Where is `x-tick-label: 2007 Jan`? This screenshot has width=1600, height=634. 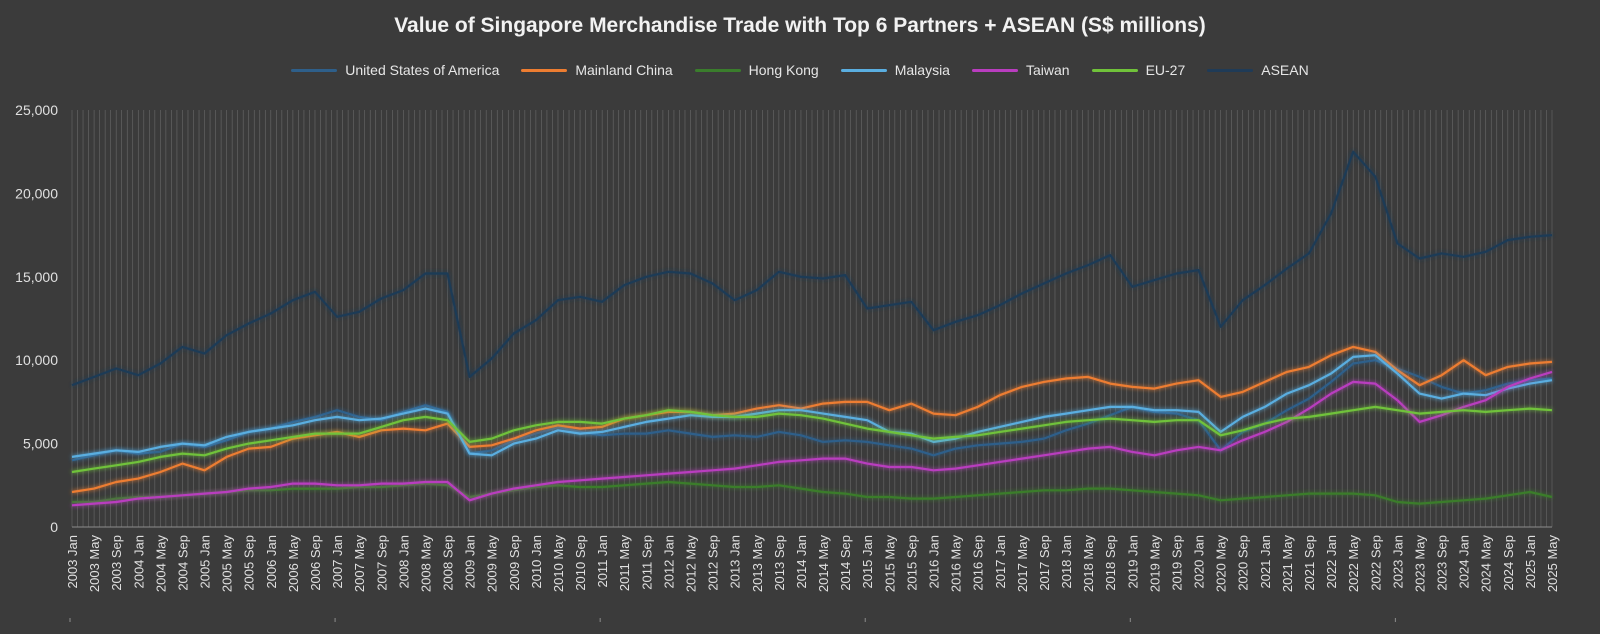 x-tick-label: 2007 Jan is located at coordinates (337, 562).